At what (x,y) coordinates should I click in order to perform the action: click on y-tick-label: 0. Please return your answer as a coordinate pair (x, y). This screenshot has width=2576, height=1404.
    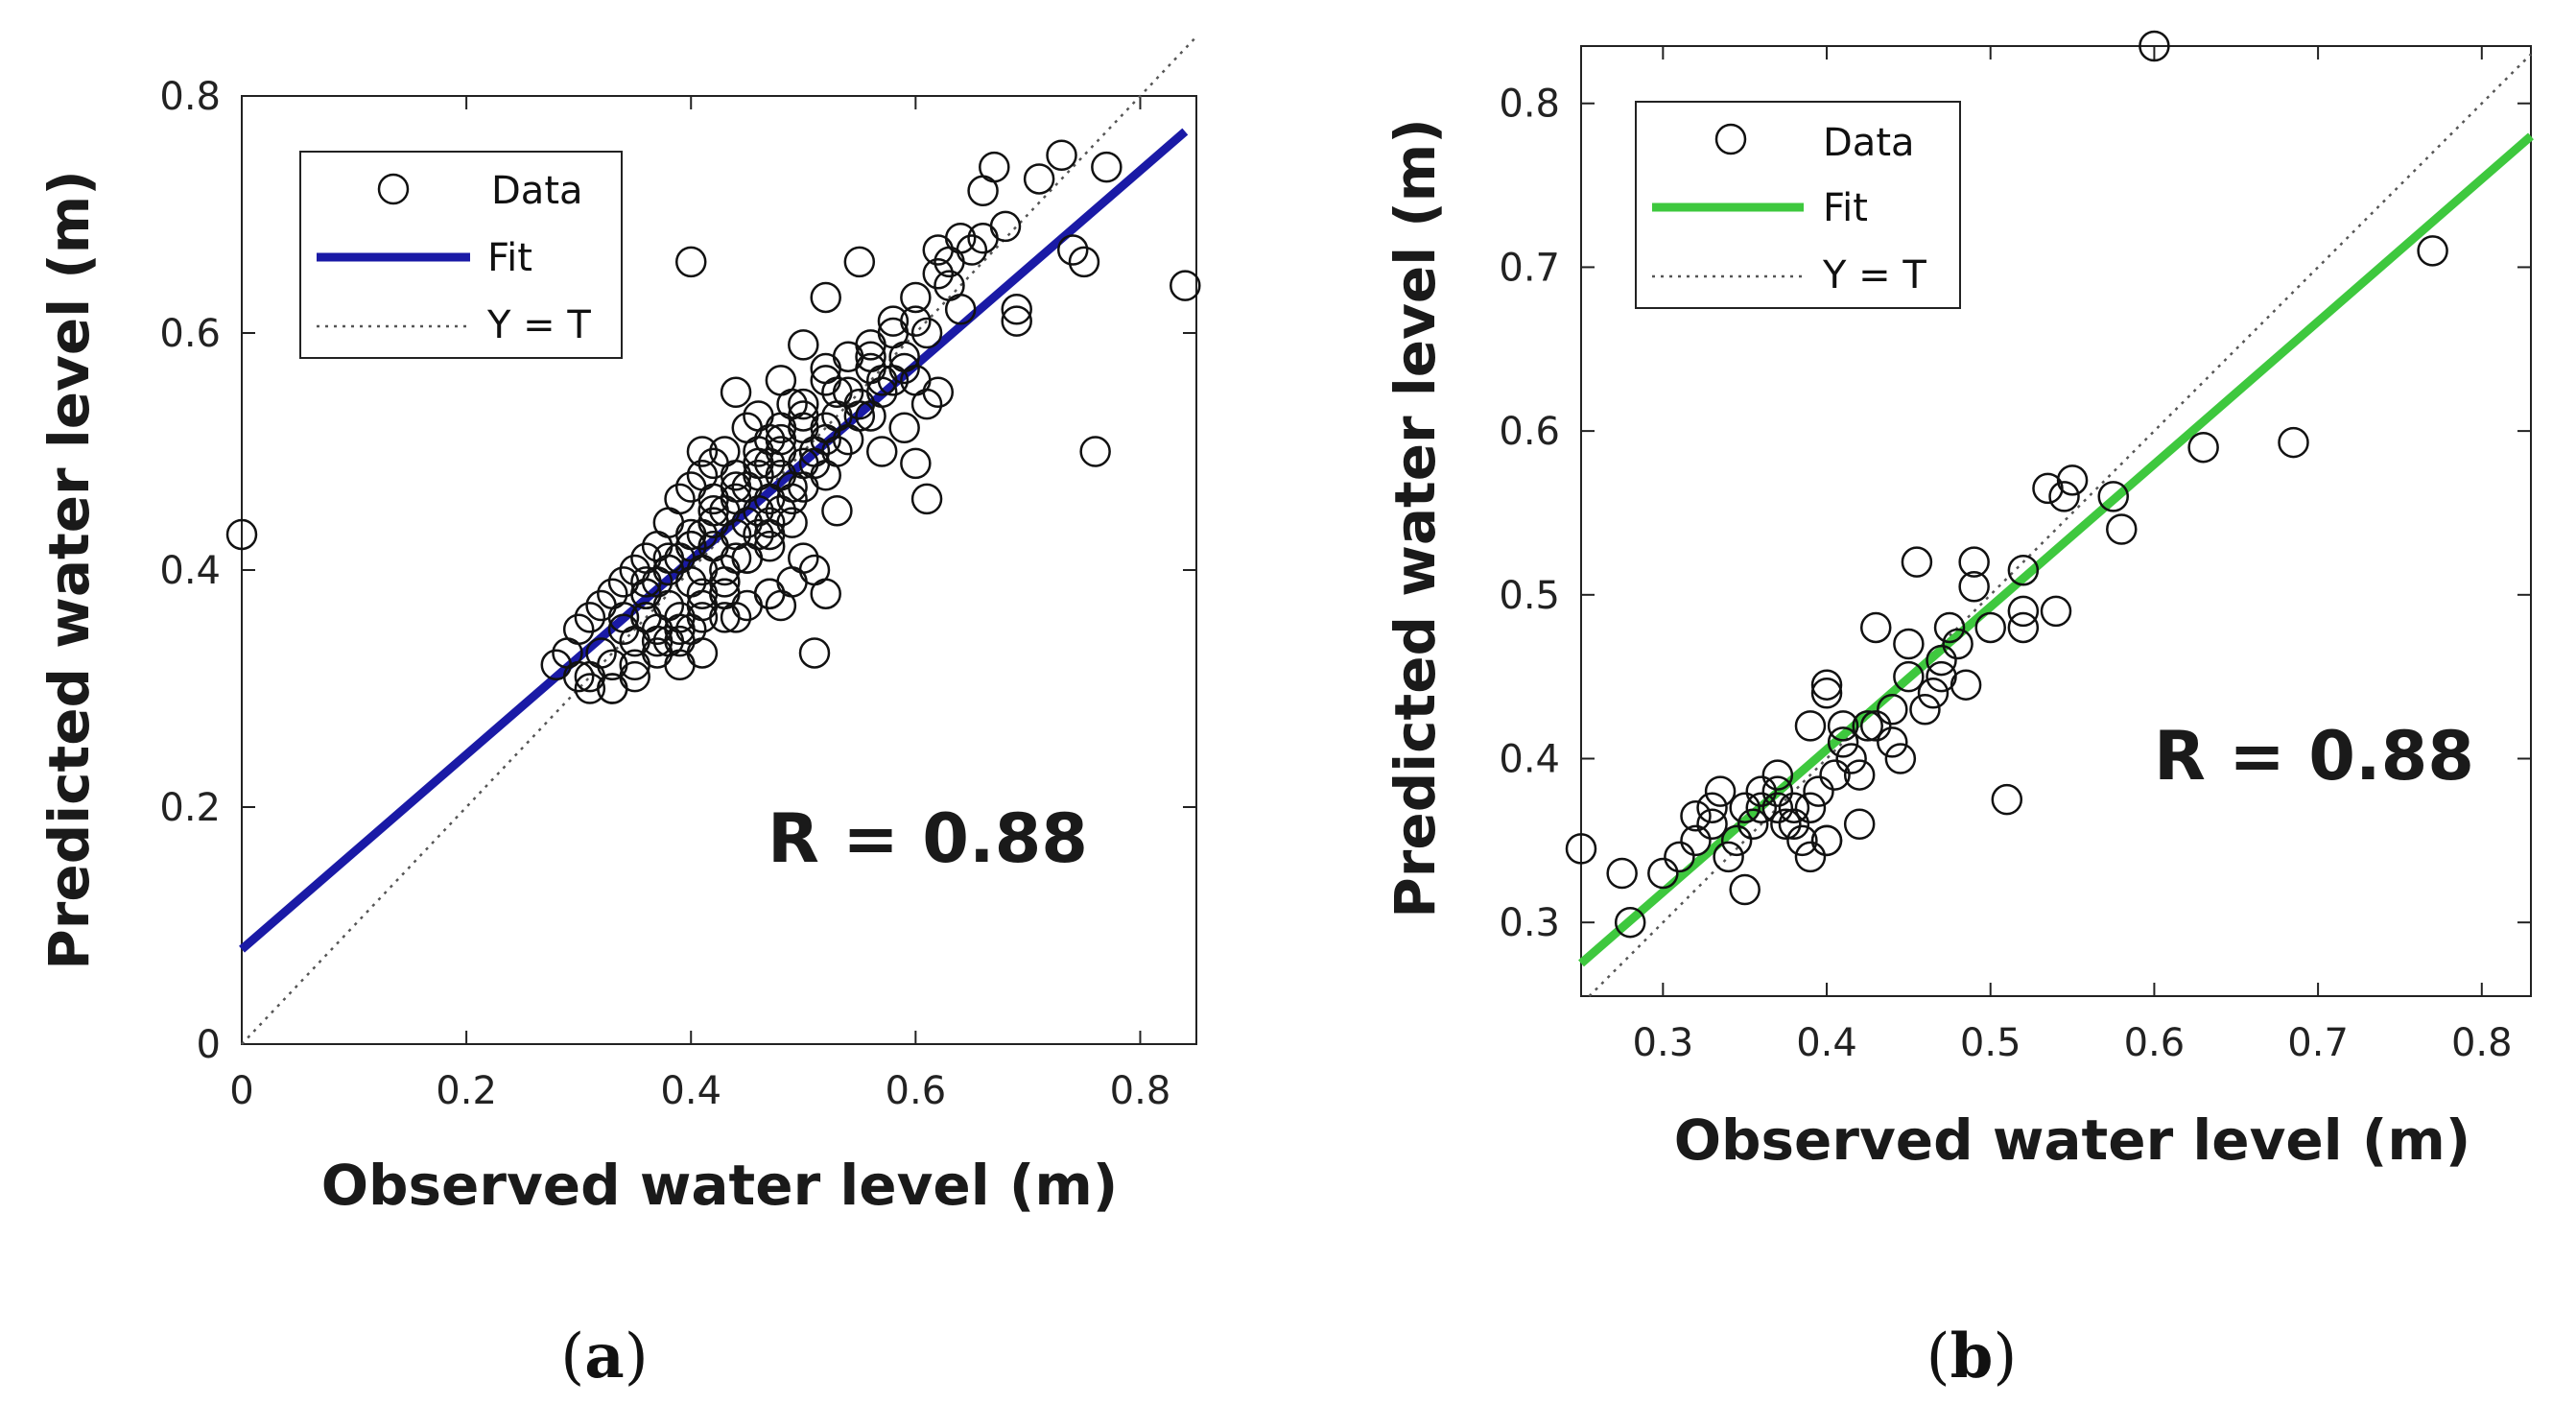
    Looking at the image, I should click on (209, 1045).